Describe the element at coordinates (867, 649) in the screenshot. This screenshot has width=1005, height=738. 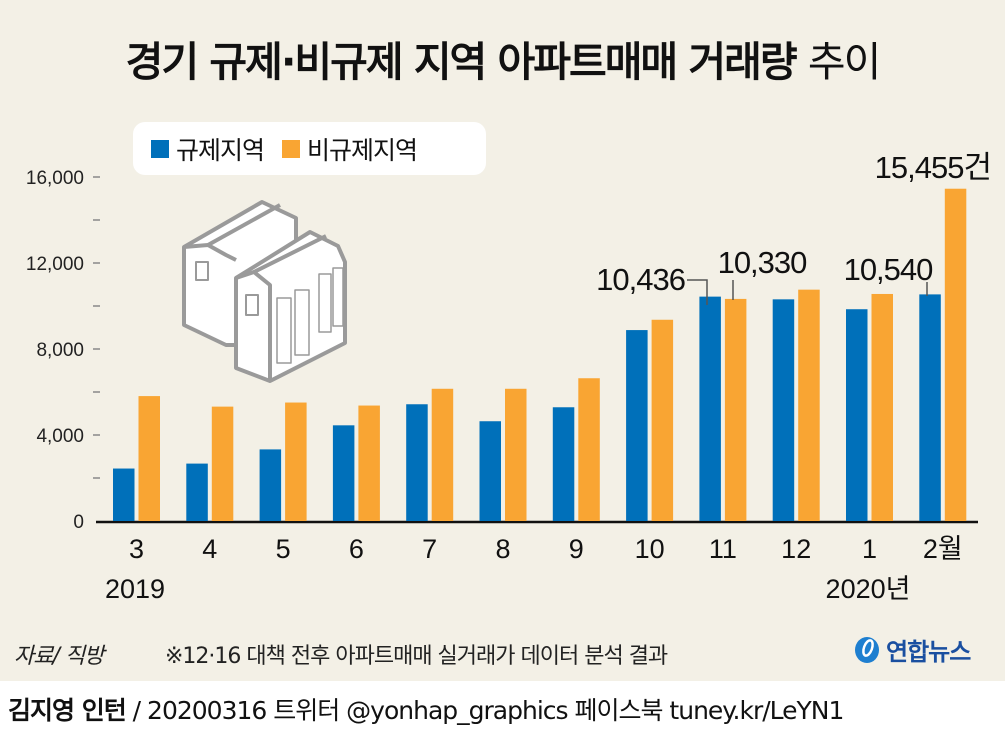
I see `yonhap-globe-icon` at that location.